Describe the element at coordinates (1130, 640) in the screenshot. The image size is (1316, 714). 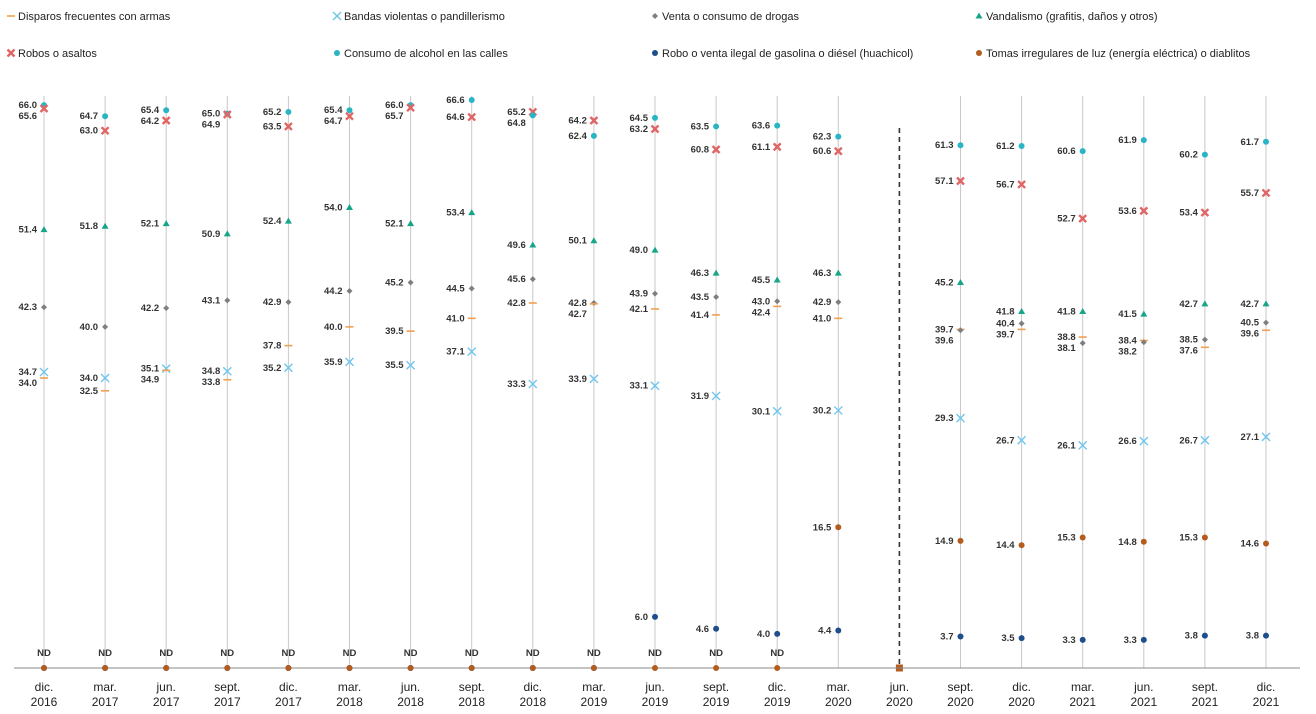
I see `data-label: 3.3` at that location.